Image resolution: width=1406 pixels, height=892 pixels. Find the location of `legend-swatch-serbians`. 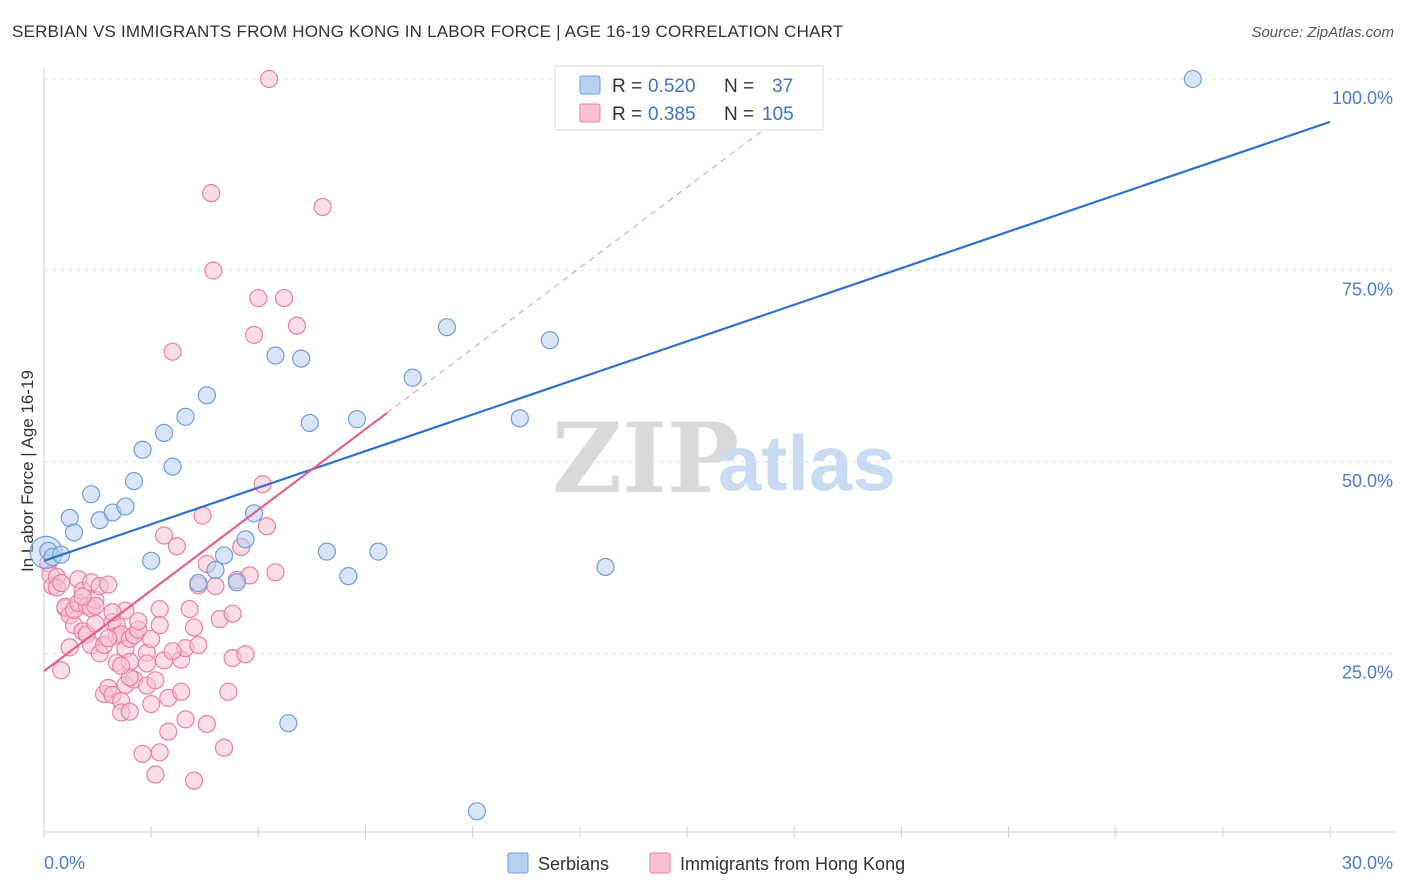

legend-swatch-serbians is located at coordinates (590, 85).